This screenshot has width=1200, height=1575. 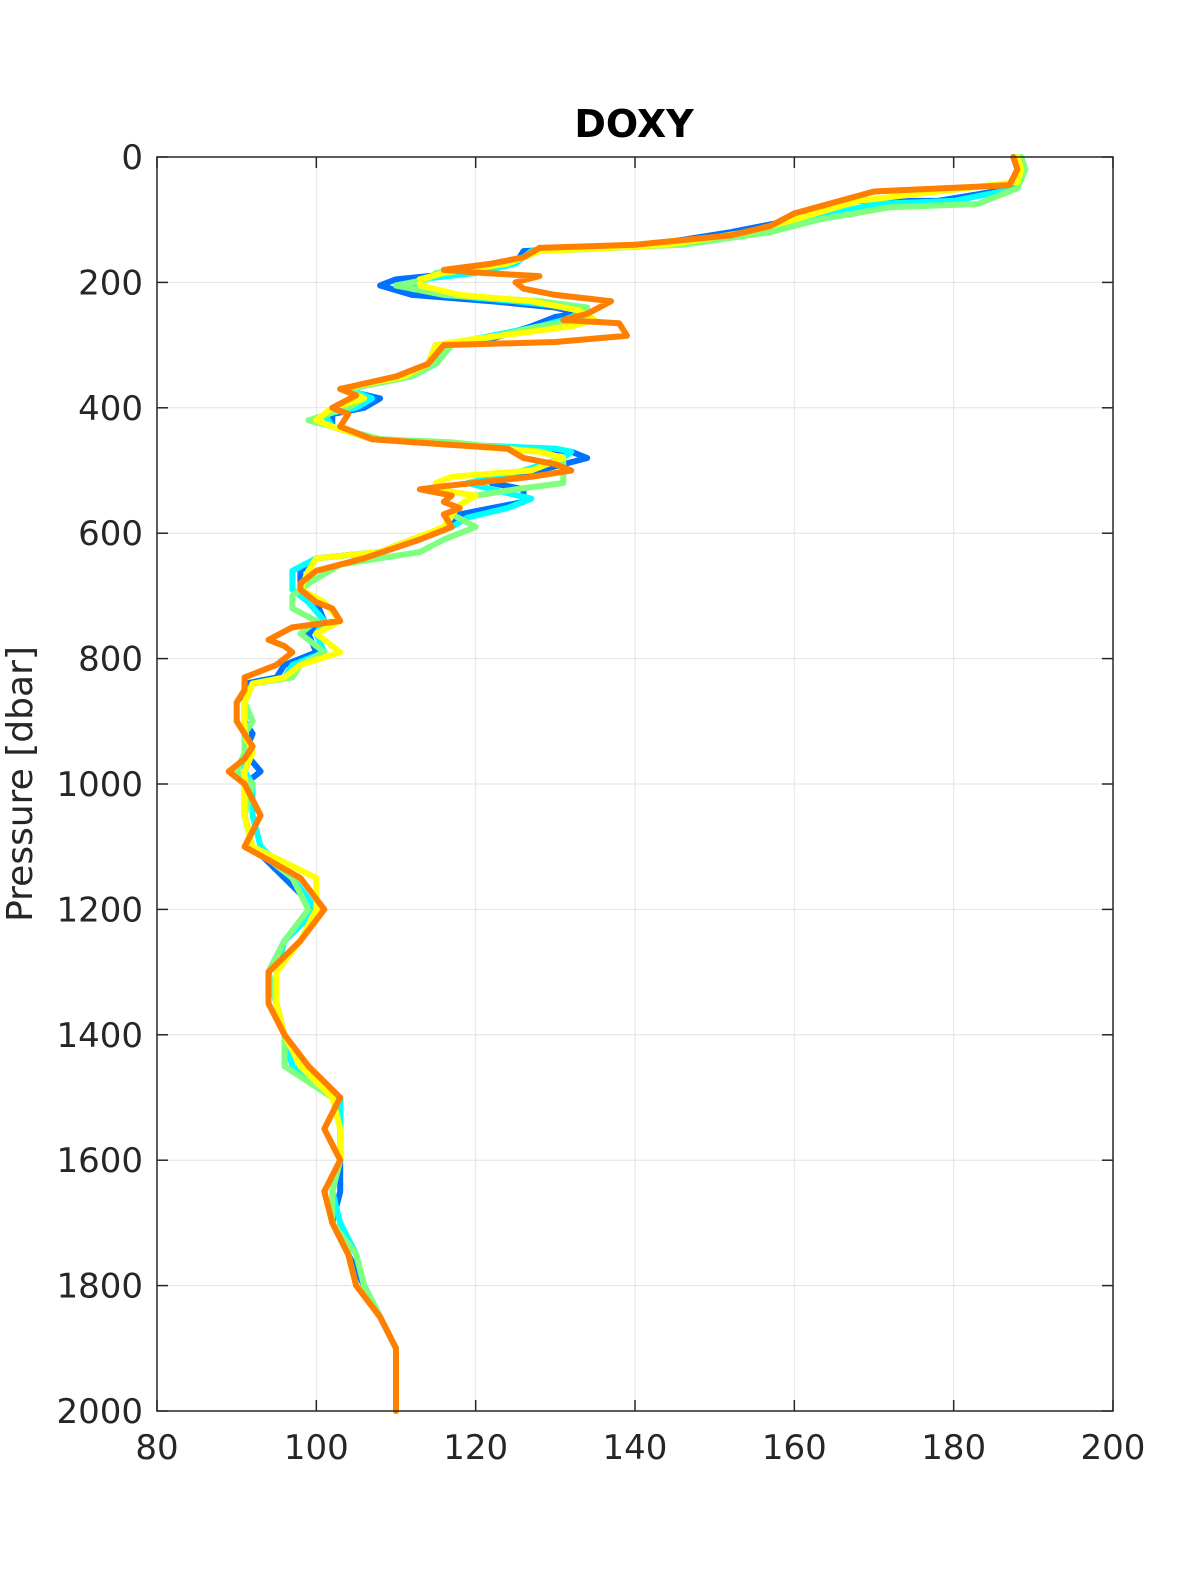 What do you see at coordinates (110, 534) in the screenshot?
I see `y-tick-label: 600` at bounding box center [110, 534].